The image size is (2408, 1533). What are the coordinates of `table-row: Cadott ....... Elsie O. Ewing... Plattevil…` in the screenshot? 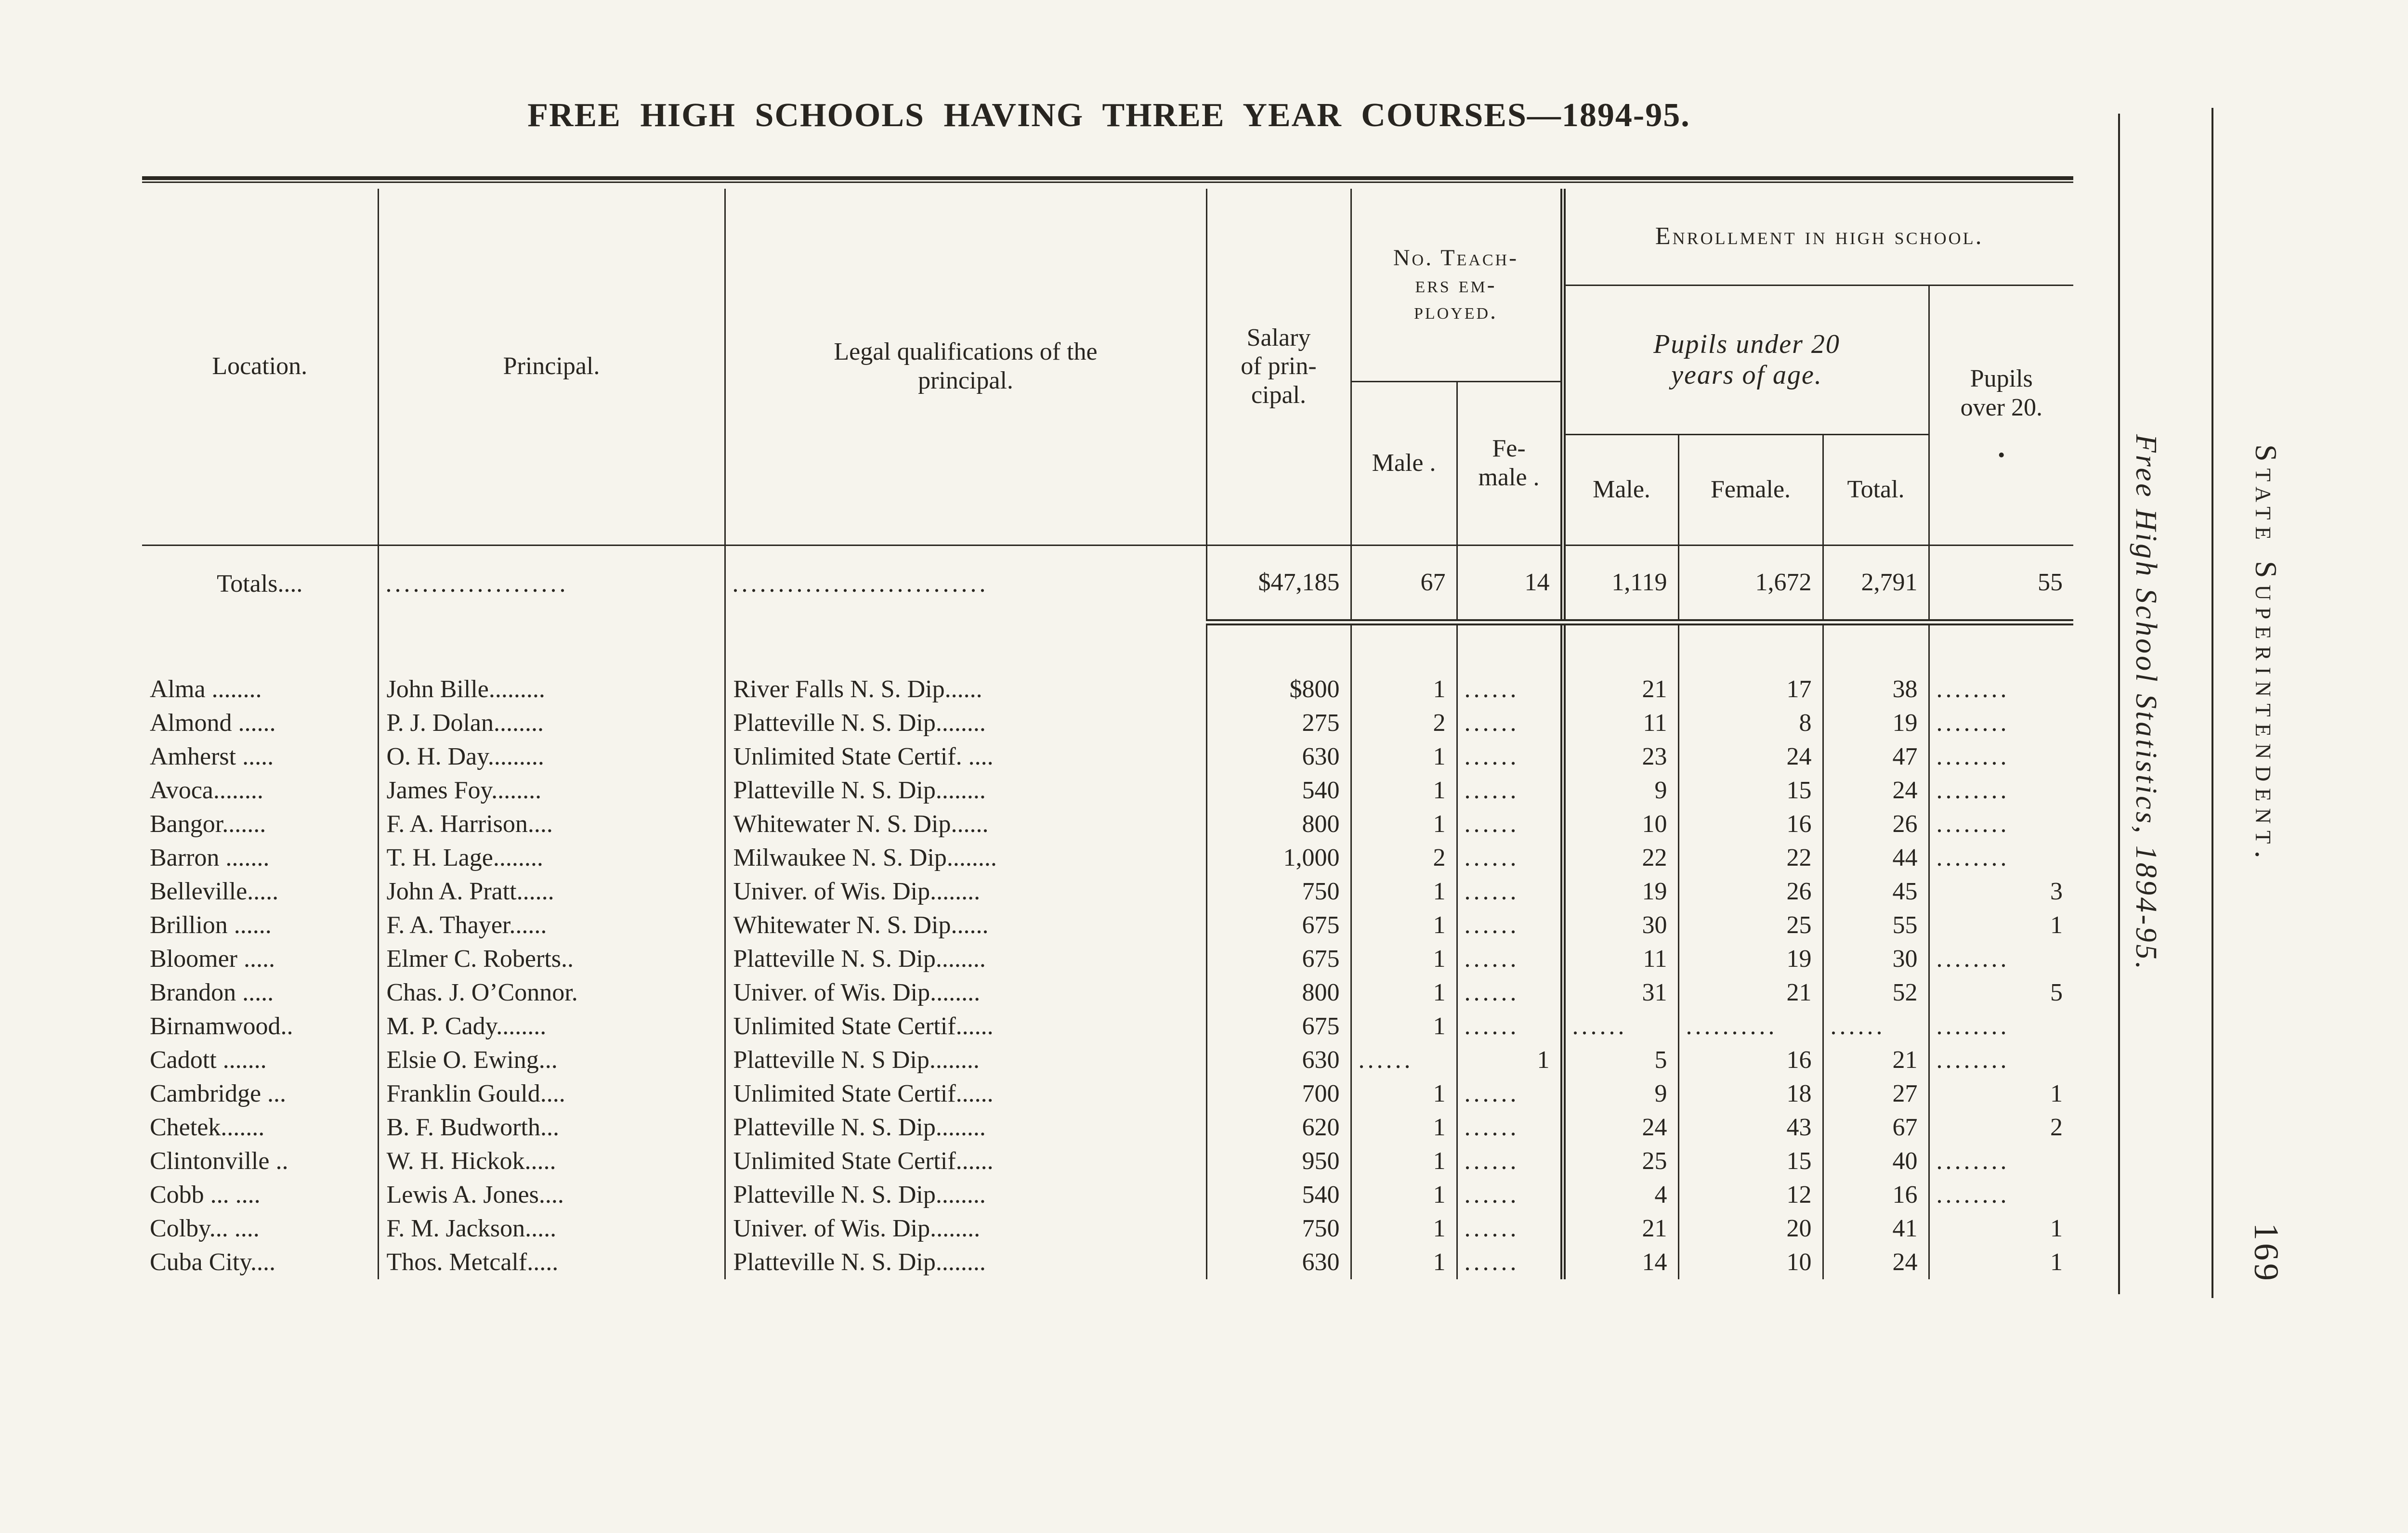 It's located at (1108, 1060).